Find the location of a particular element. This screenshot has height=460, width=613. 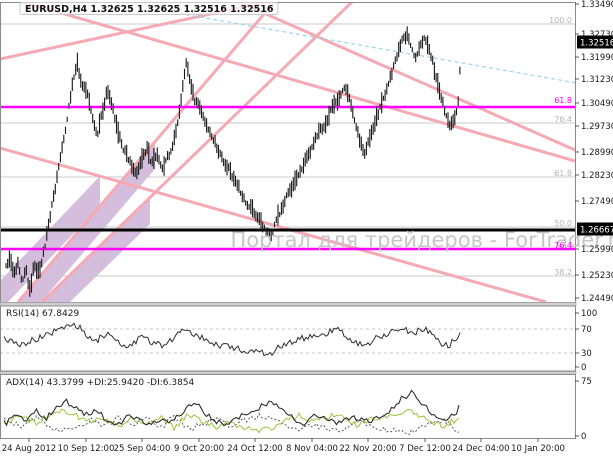

title-box is located at coordinates (149, 8).